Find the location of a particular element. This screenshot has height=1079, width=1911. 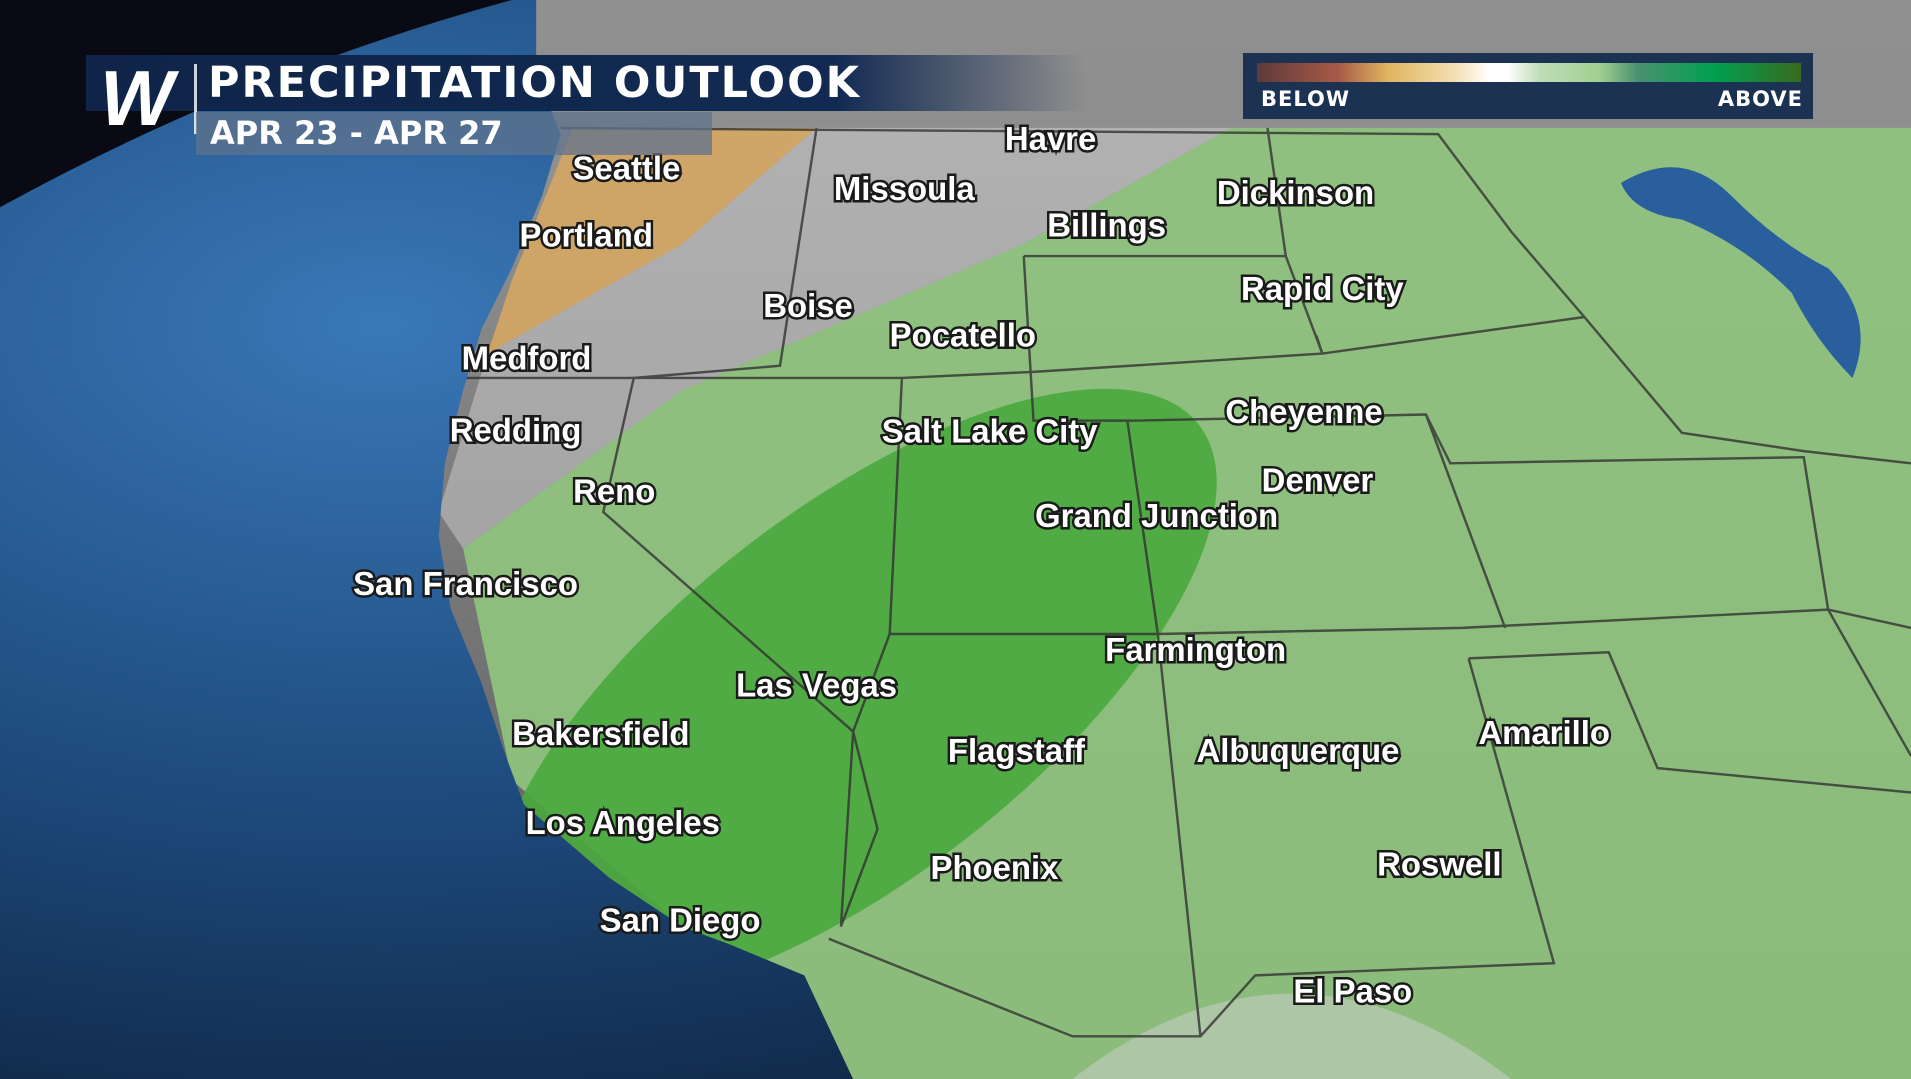

city-label-boise: Boise is located at coordinates (808, 305).